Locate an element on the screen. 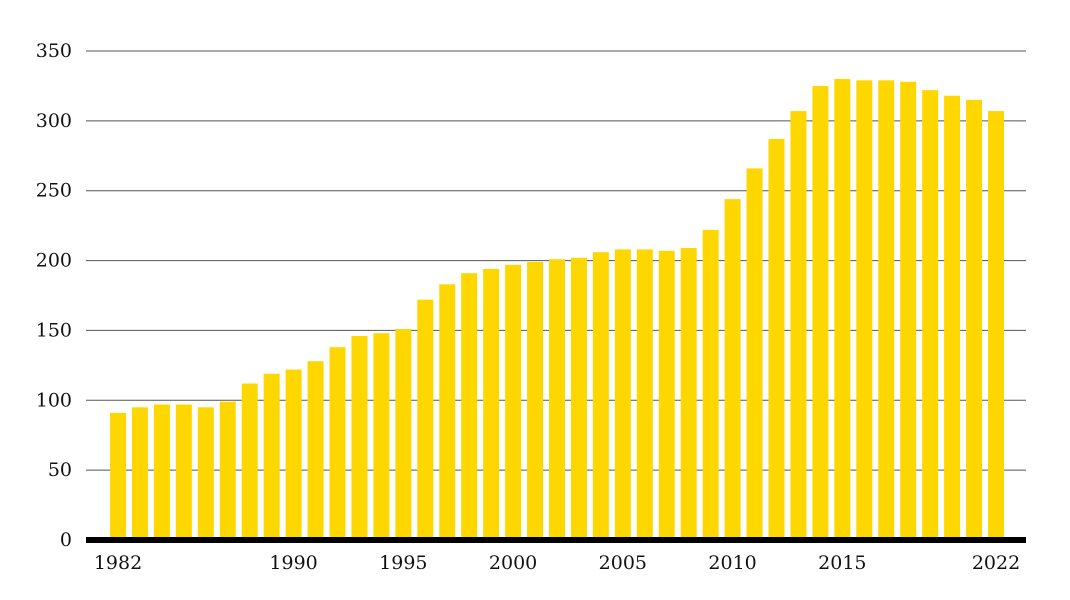 Image resolution: width=1070 pixels, height=600 pixels. x-tick-label: 2010 is located at coordinates (732, 563).